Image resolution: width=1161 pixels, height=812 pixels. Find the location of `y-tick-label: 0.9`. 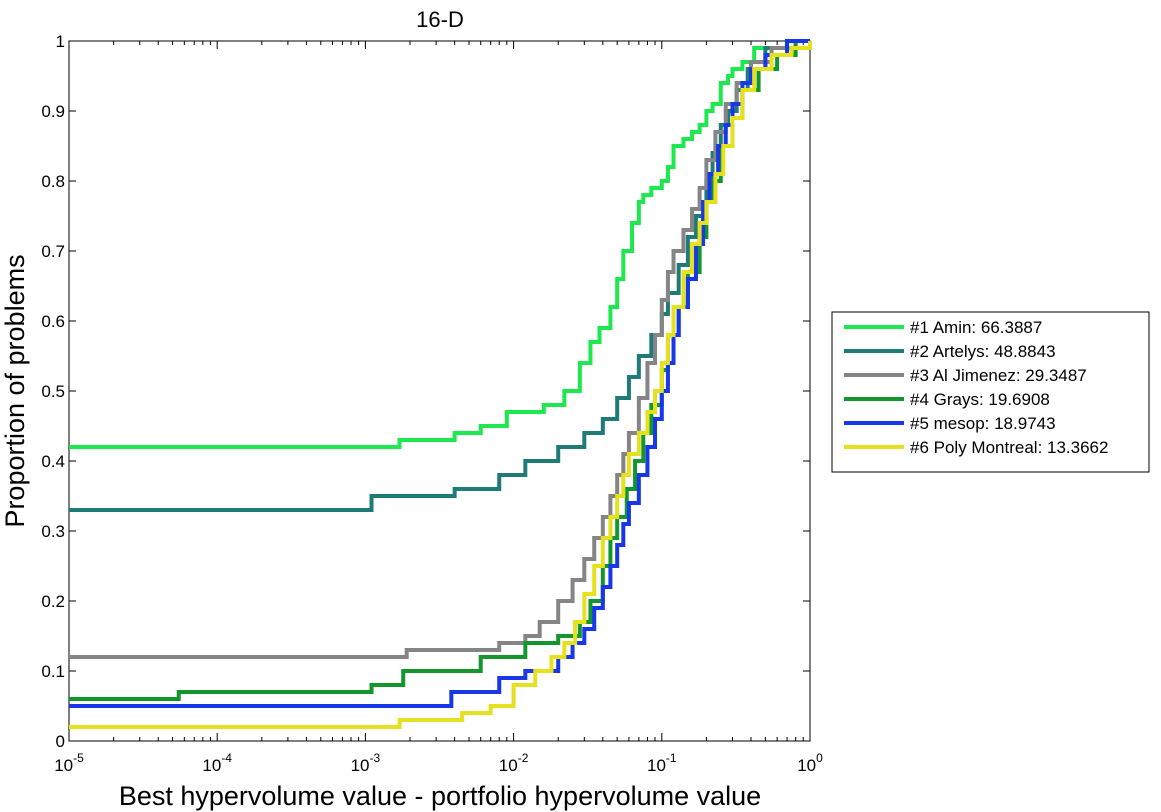

y-tick-label: 0.9 is located at coordinates (53, 111).